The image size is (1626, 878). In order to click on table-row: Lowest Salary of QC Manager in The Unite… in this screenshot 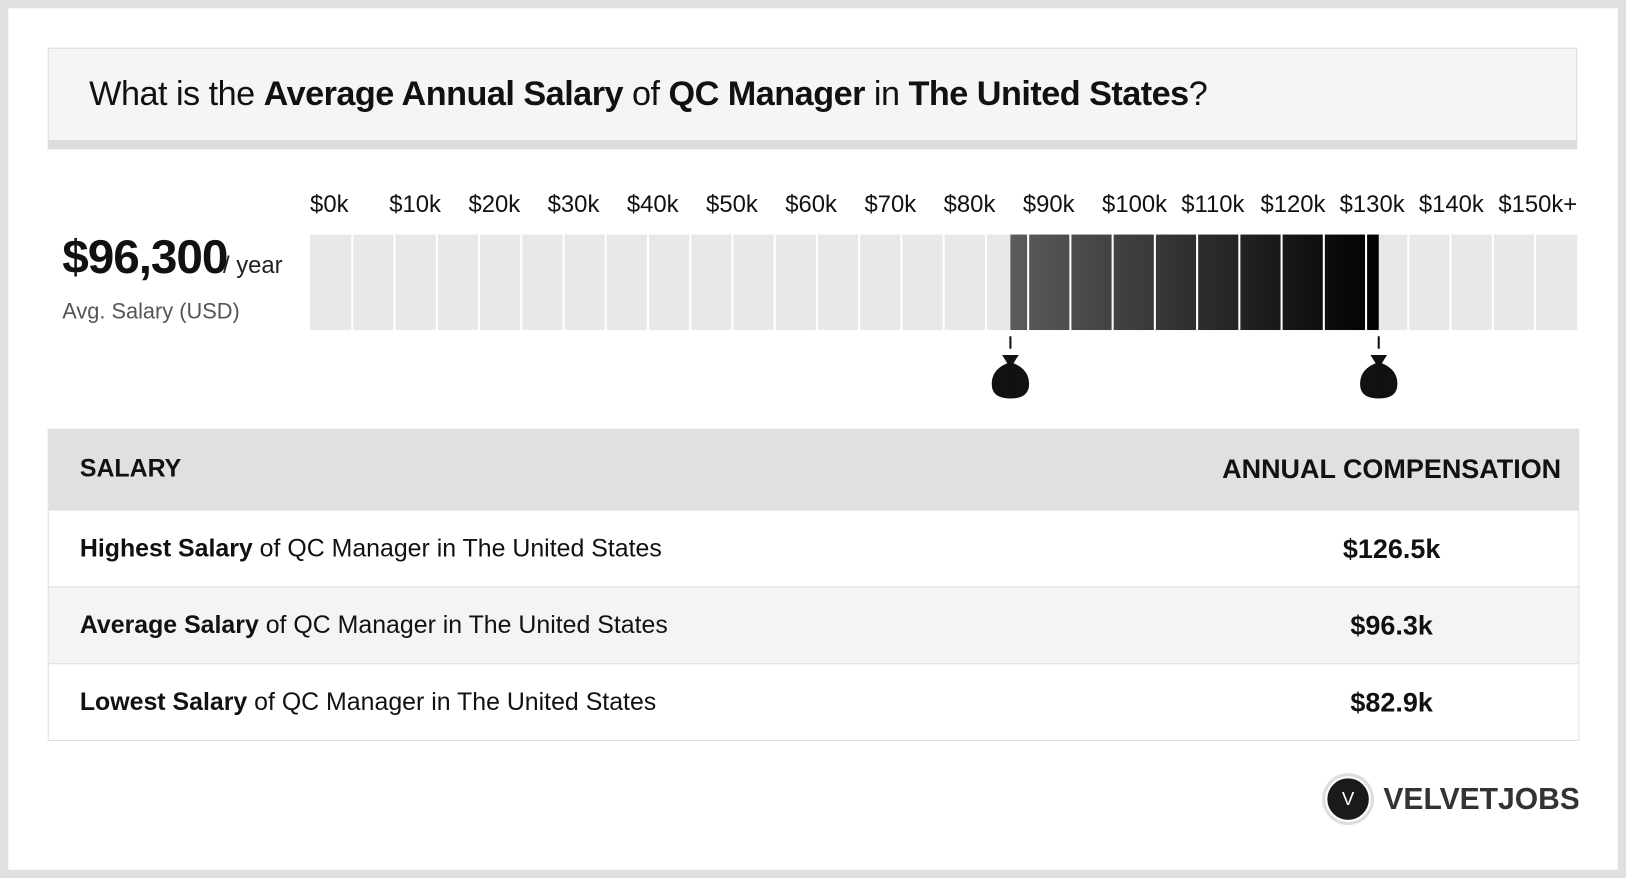, I will do `click(813, 701)`.